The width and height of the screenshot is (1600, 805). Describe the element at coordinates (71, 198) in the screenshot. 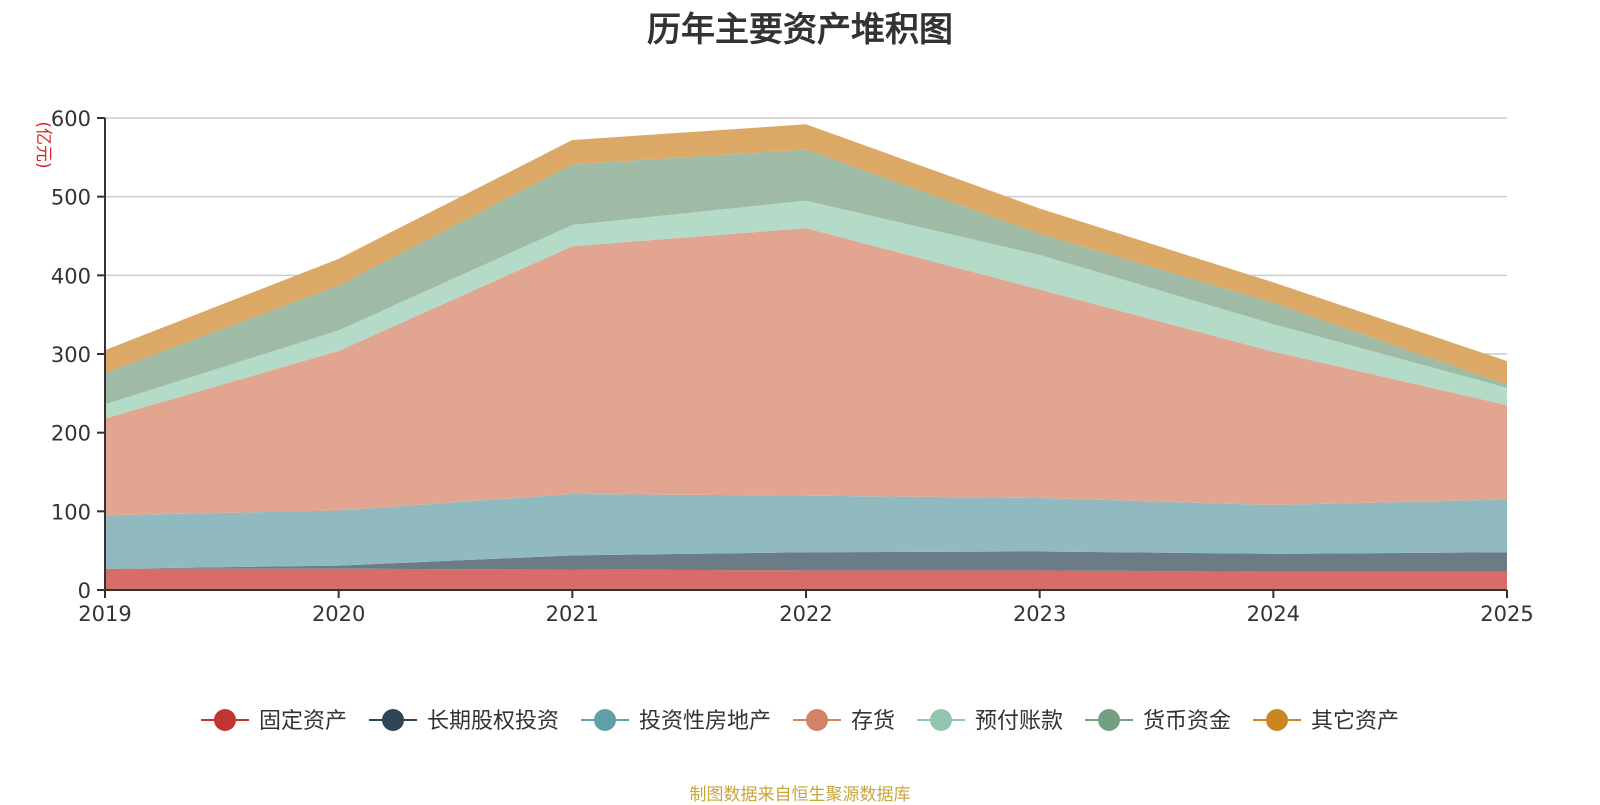

I see `y-tick-label: 500` at that location.